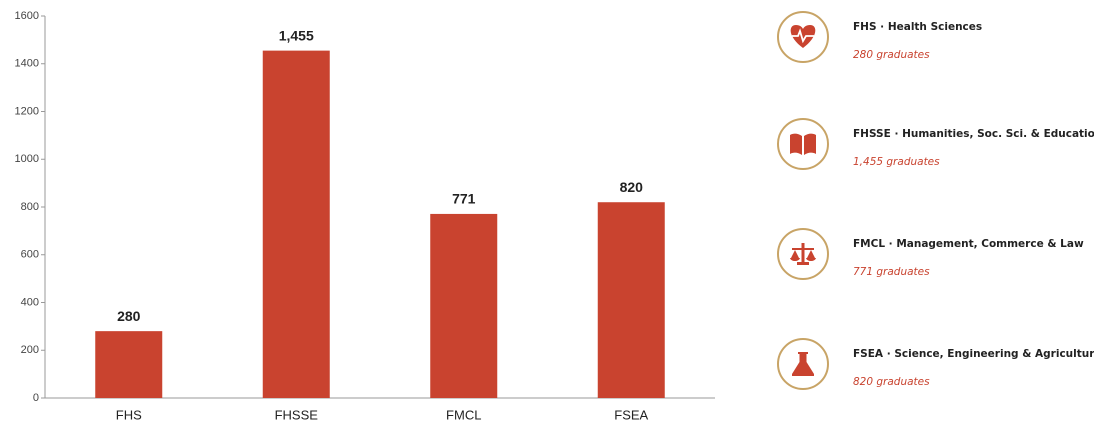 The width and height of the screenshot is (1094, 430). I want to click on x-tick-label: FSEA, so click(631, 414).